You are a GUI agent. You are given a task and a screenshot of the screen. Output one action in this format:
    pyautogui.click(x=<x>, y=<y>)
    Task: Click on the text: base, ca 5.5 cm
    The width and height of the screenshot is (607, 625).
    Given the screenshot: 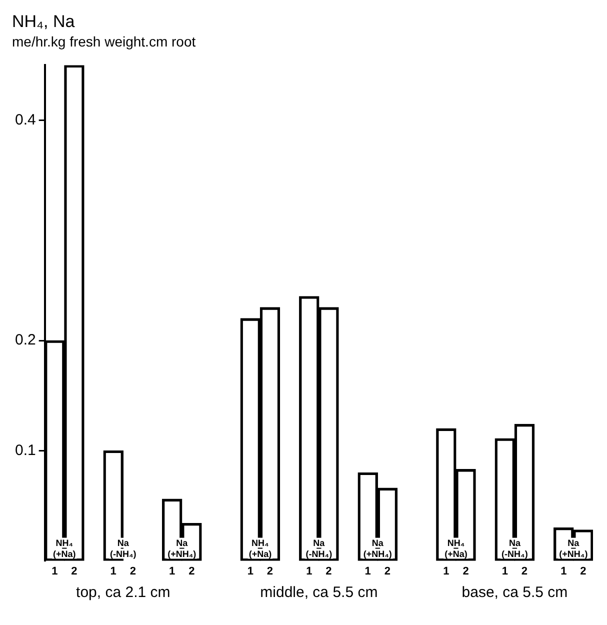 What is the action you would take?
    pyautogui.click(x=515, y=592)
    